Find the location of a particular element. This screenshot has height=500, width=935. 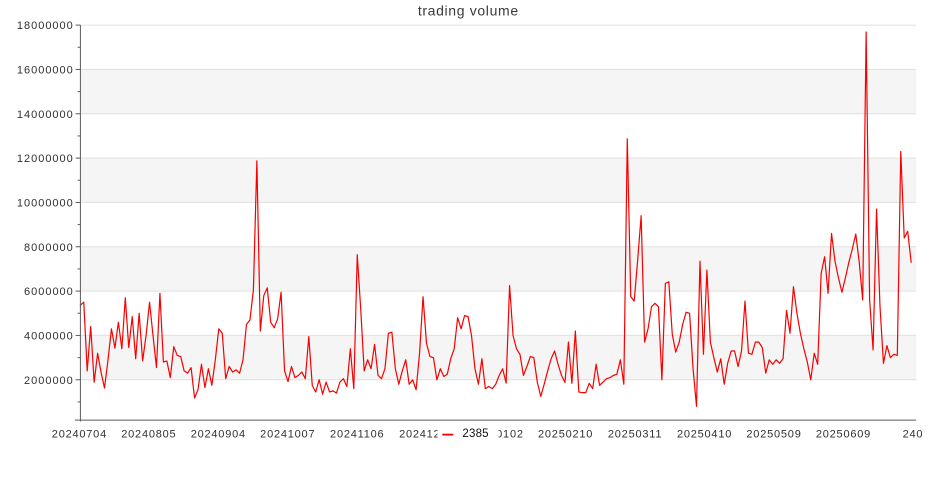

svg-text: 20250410 is located at coordinates (704, 434).